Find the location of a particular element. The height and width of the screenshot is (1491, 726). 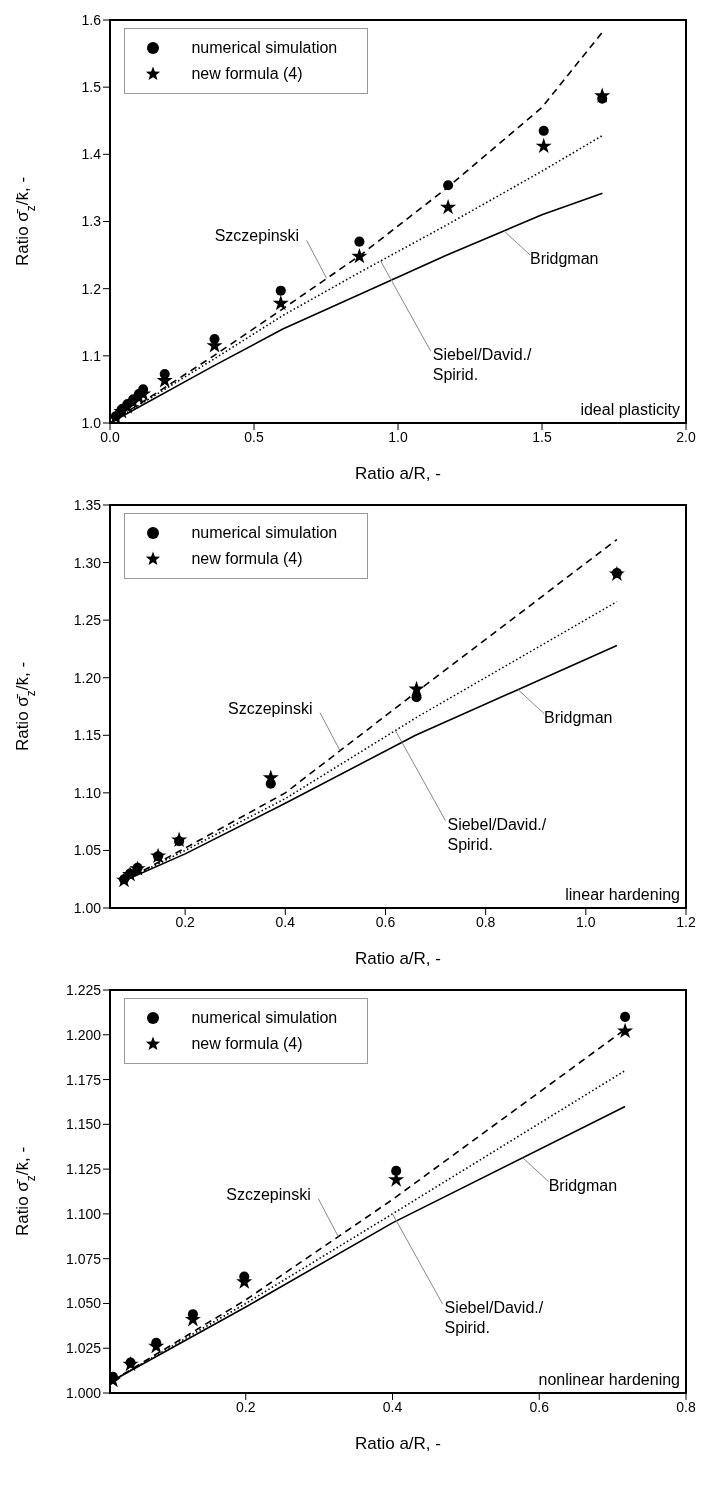

y-tick-label: 1.25 is located at coordinates (87, 620).